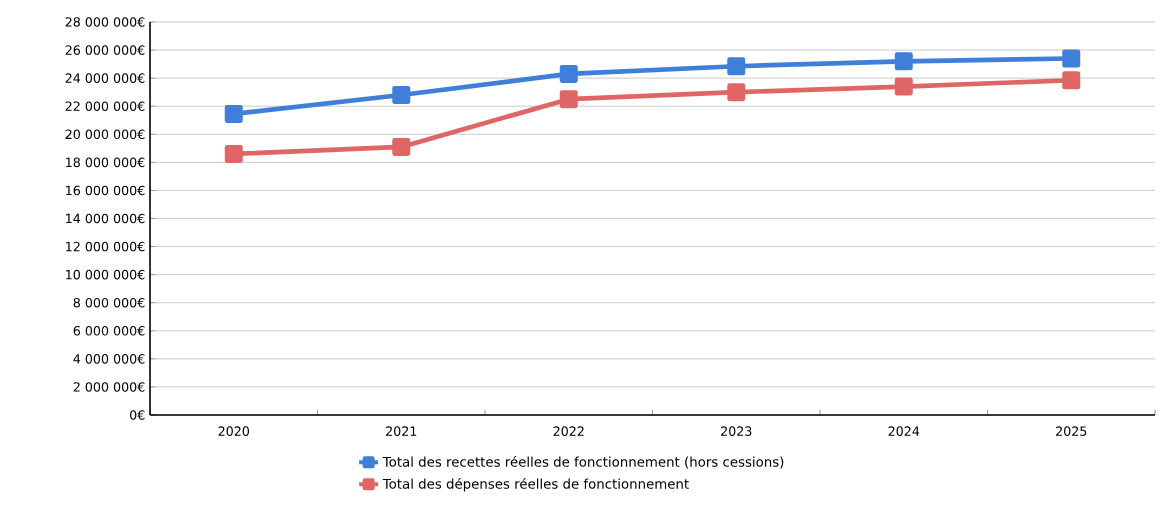 Image resolution: width=1166 pixels, height=521 pixels. Describe the element at coordinates (535, 484) in the screenshot. I see `legend-label: Total des dépenses réelles de fonctionnement` at that location.